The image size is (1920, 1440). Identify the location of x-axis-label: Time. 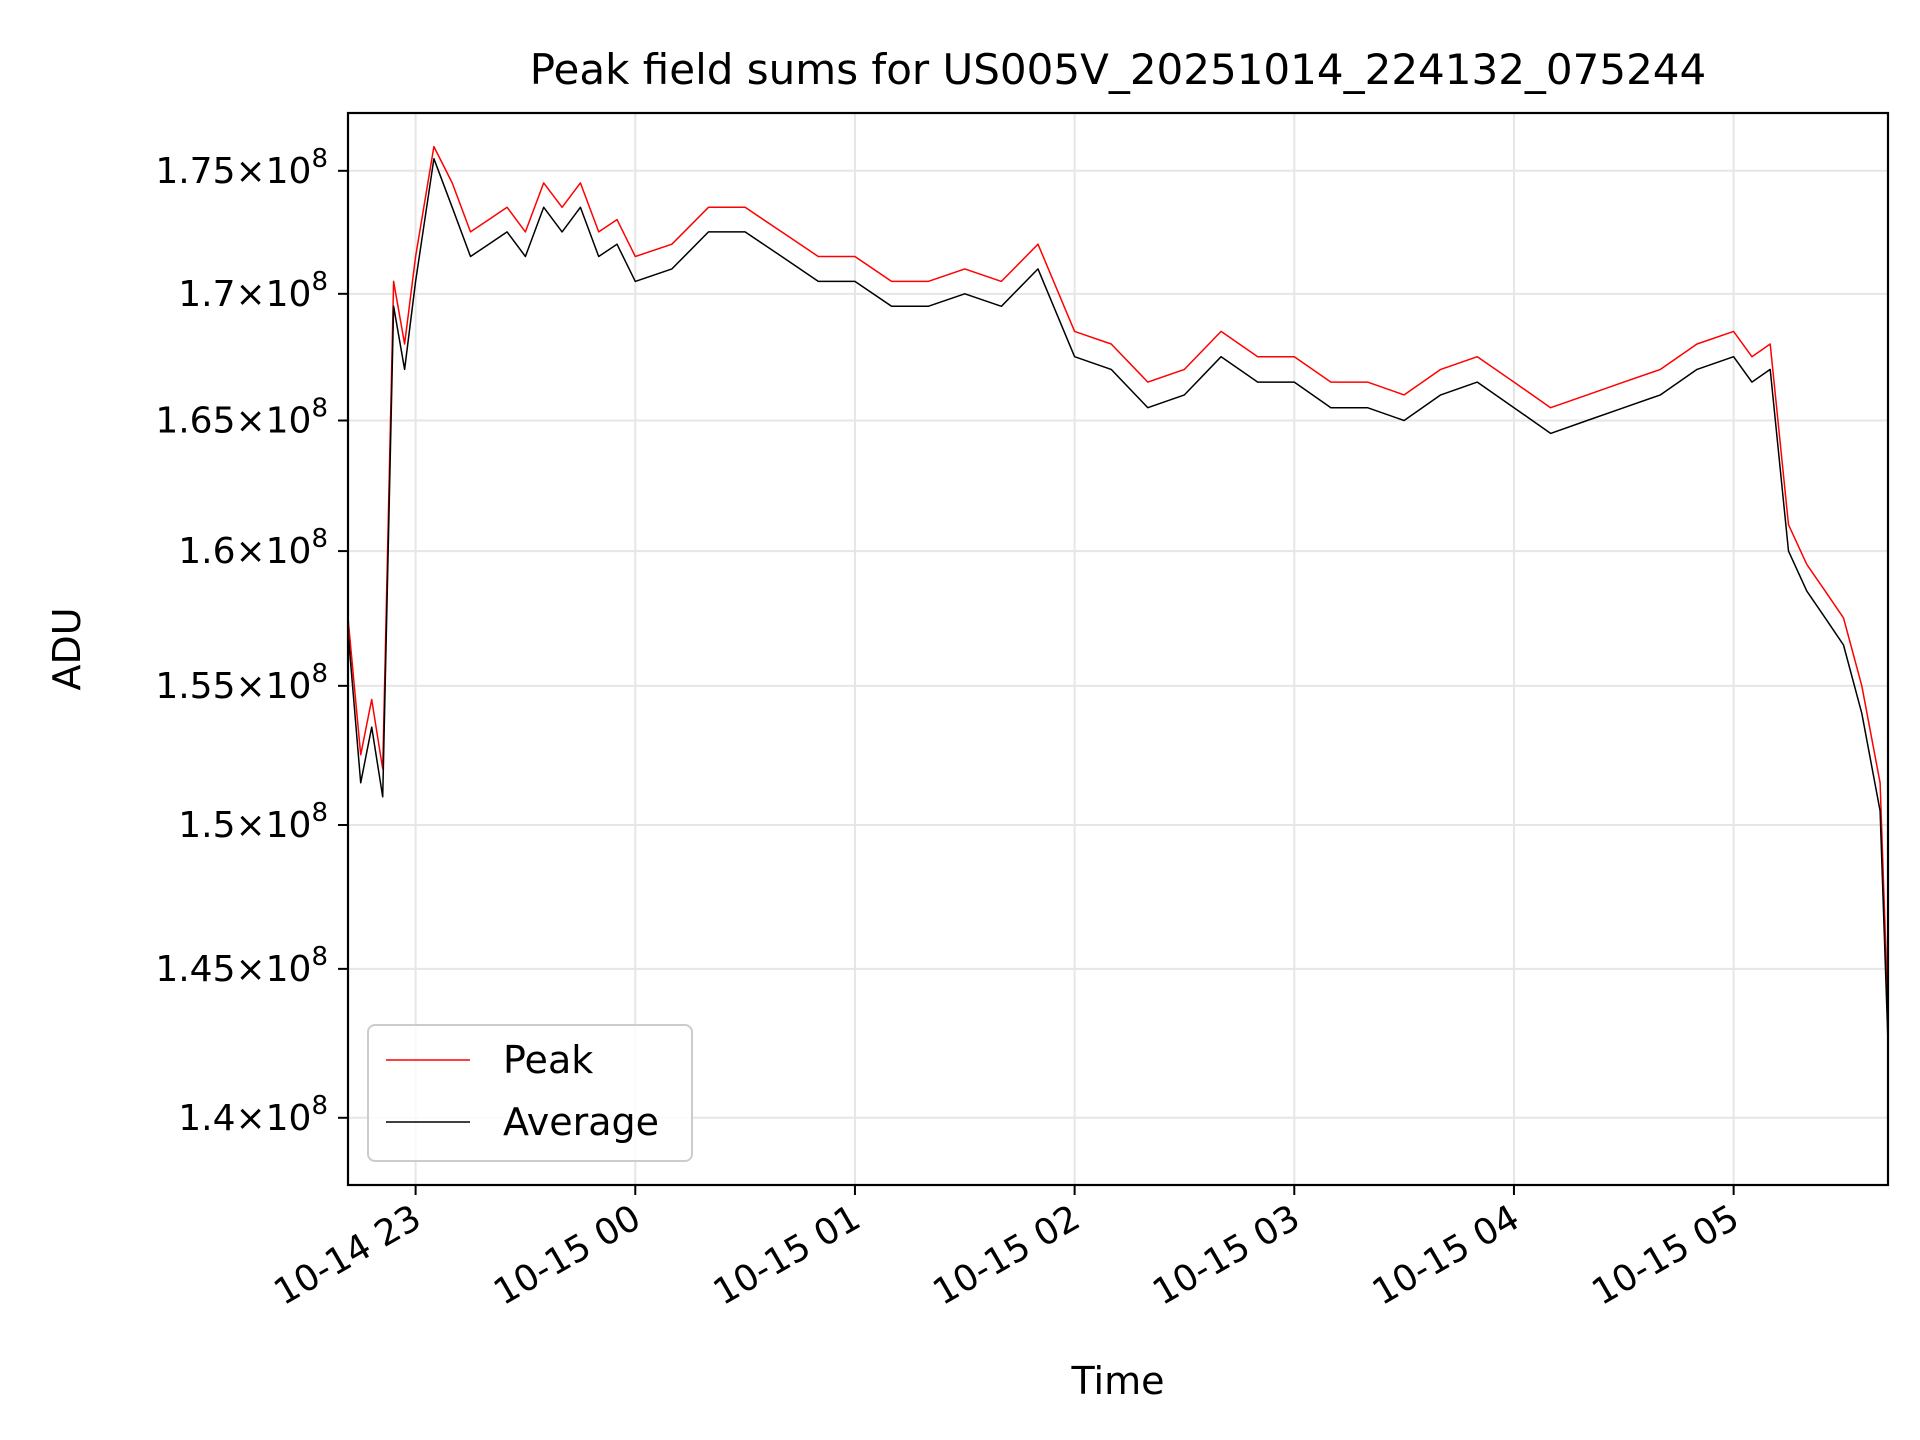
(1118, 1381).